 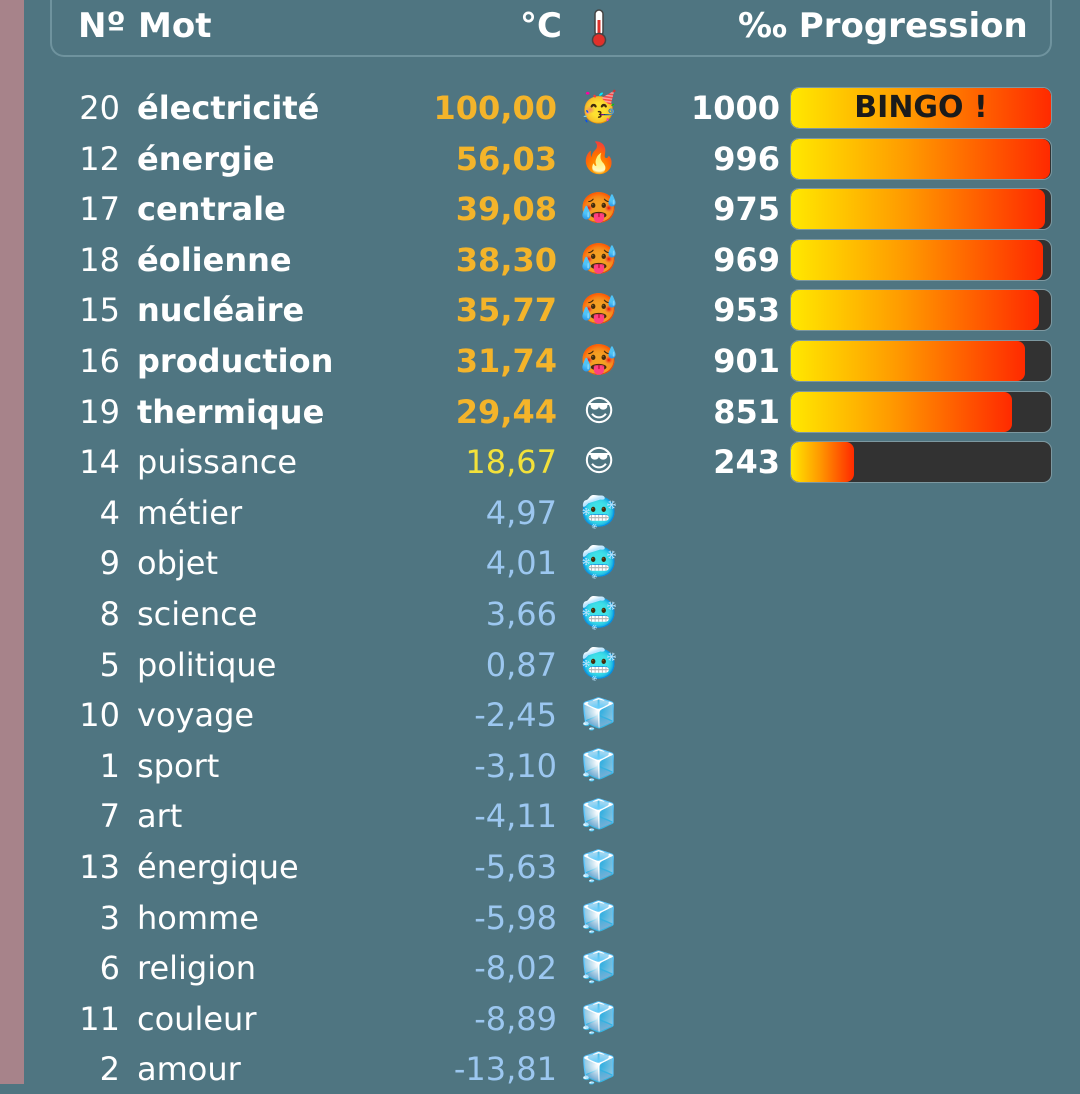 What do you see at coordinates (198, 917) in the screenshot?
I see `guess-word: homme` at bounding box center [198, 917].